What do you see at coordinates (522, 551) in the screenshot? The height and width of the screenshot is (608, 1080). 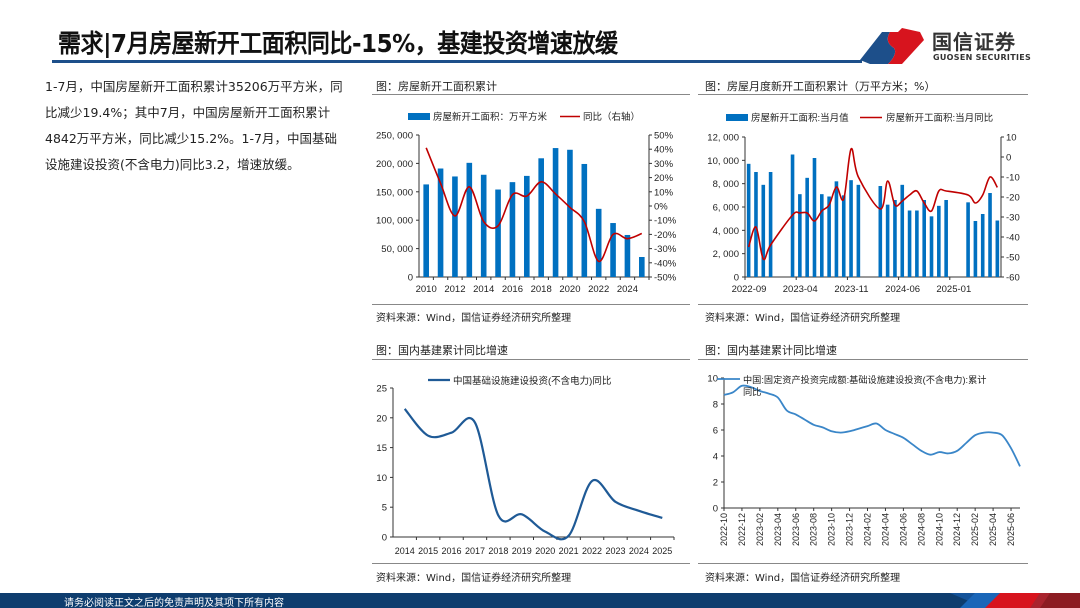 I see `chart3-x-tick-label: 2019` at bounding box center [522, 551].